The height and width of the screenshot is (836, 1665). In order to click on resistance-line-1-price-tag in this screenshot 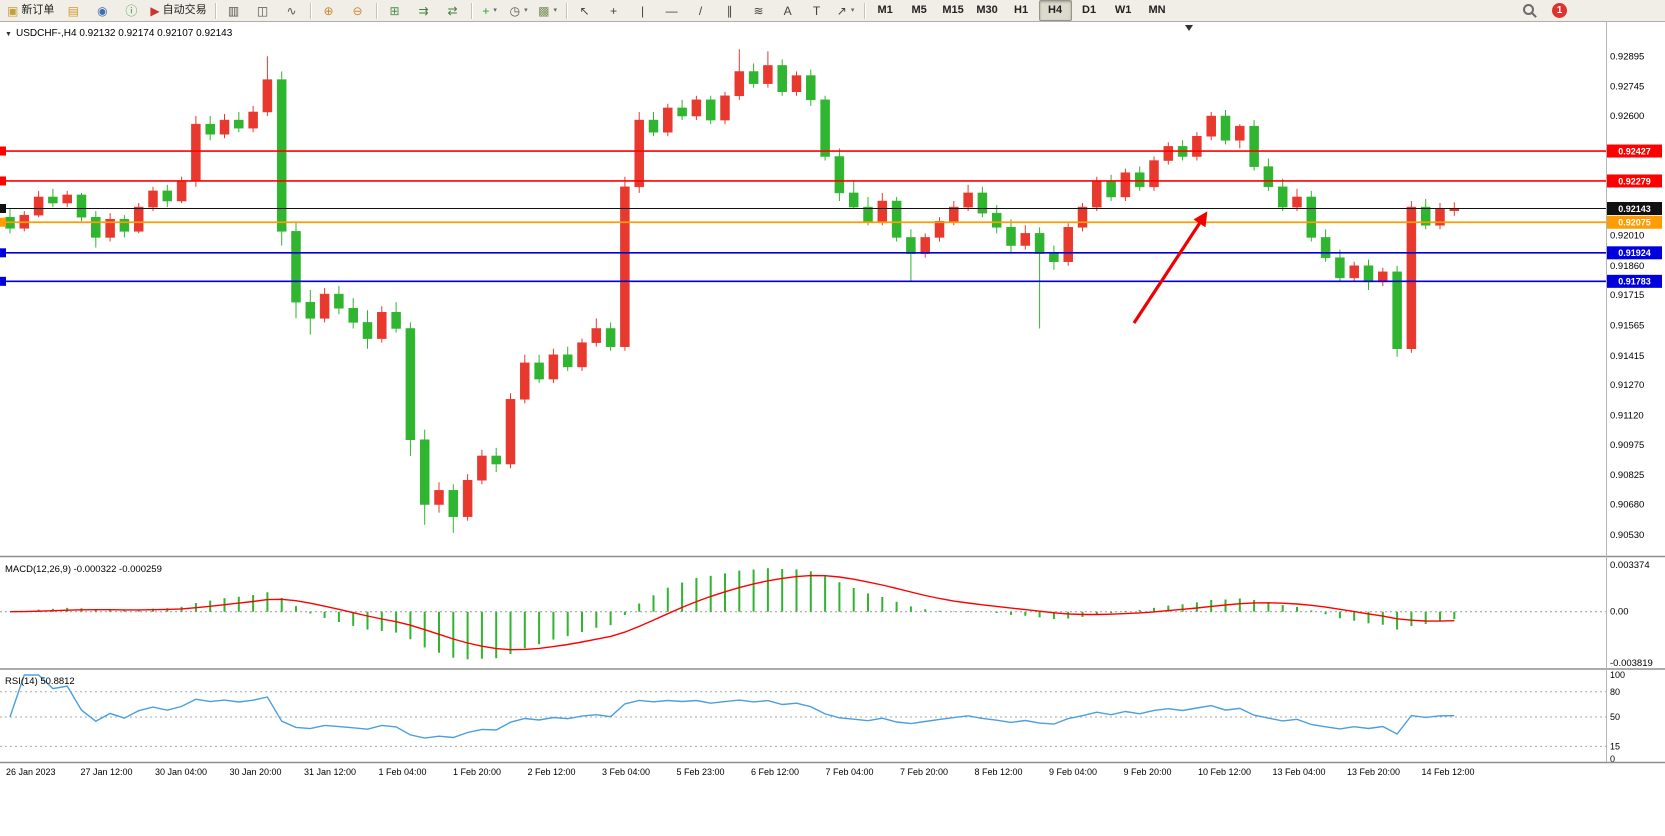, I will do `click(1634, 151)`.